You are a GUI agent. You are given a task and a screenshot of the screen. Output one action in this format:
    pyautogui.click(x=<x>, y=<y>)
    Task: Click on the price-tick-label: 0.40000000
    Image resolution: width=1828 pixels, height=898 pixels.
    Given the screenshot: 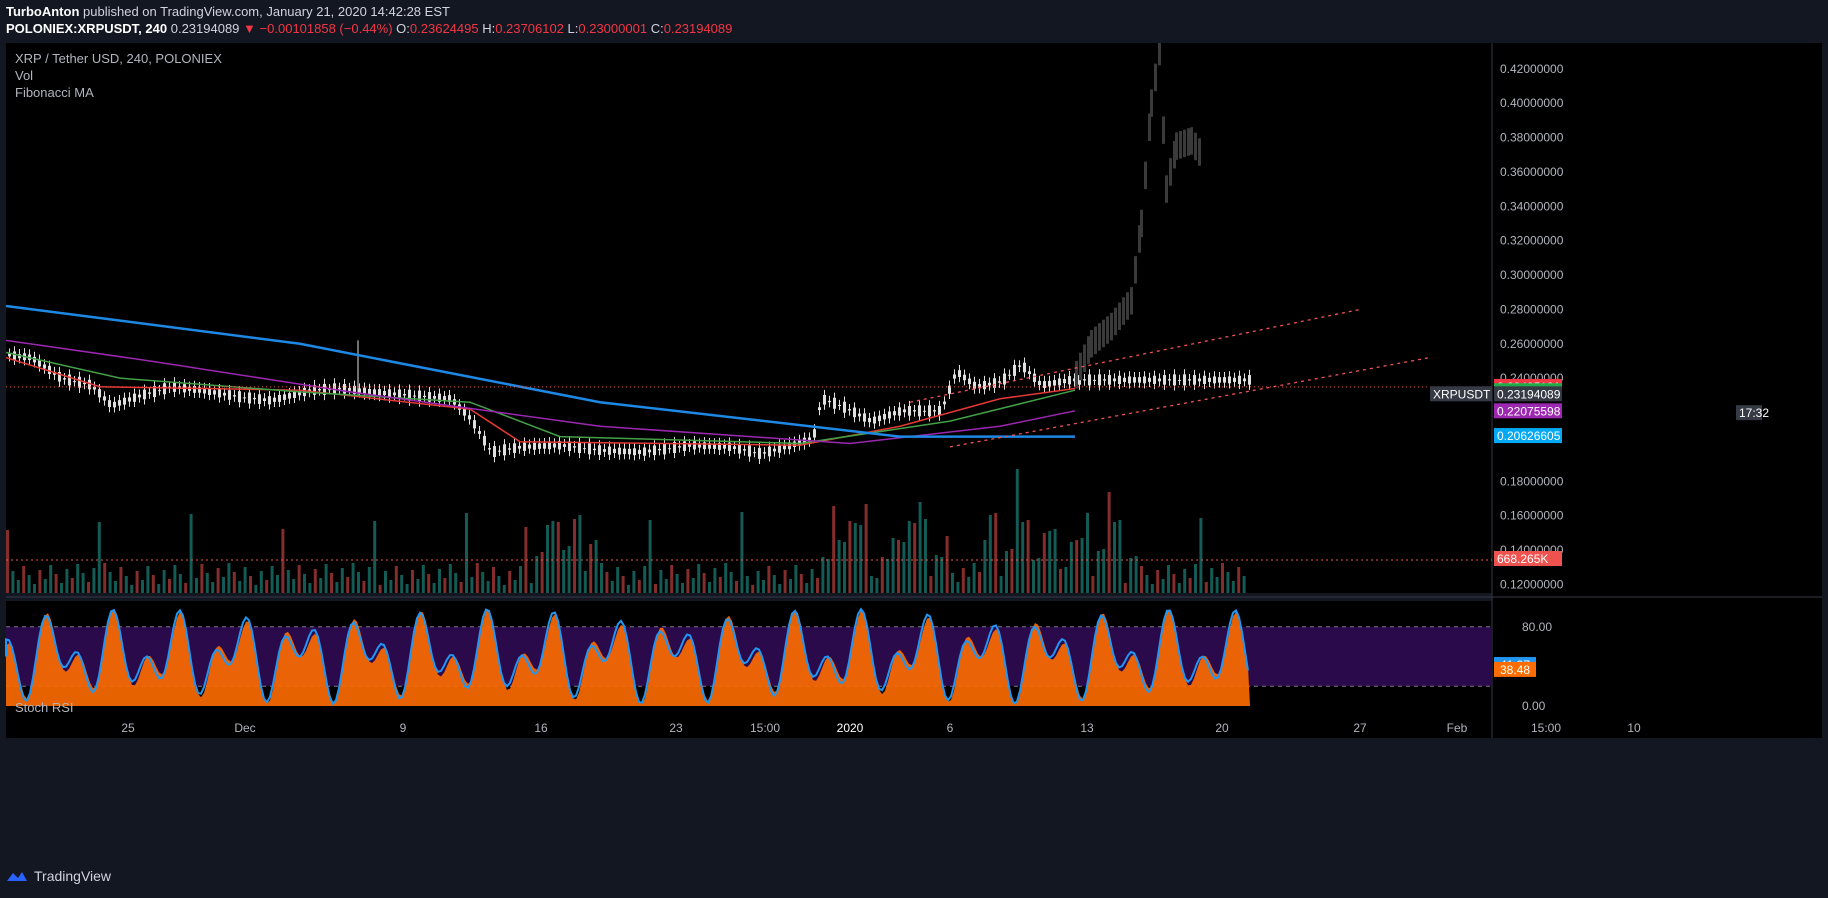 What is the action you would take?
    pyautogui.click(x=1532, y=103)
    